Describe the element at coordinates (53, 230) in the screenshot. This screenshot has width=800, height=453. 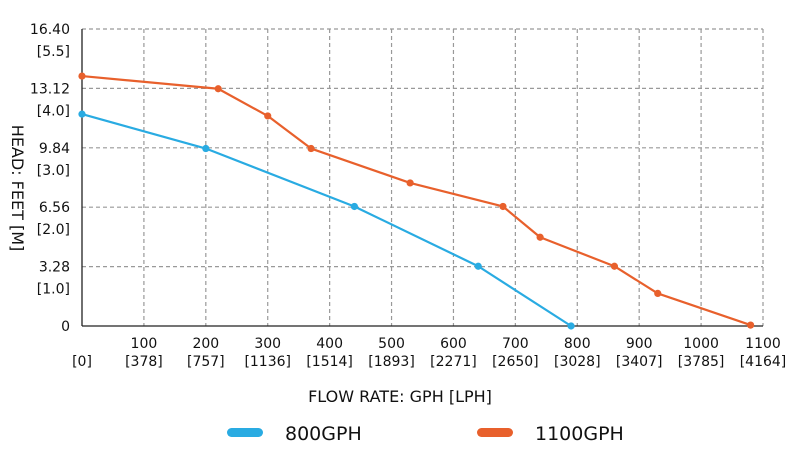
I see `y-tick-sublabel: [2.0]` at that location.